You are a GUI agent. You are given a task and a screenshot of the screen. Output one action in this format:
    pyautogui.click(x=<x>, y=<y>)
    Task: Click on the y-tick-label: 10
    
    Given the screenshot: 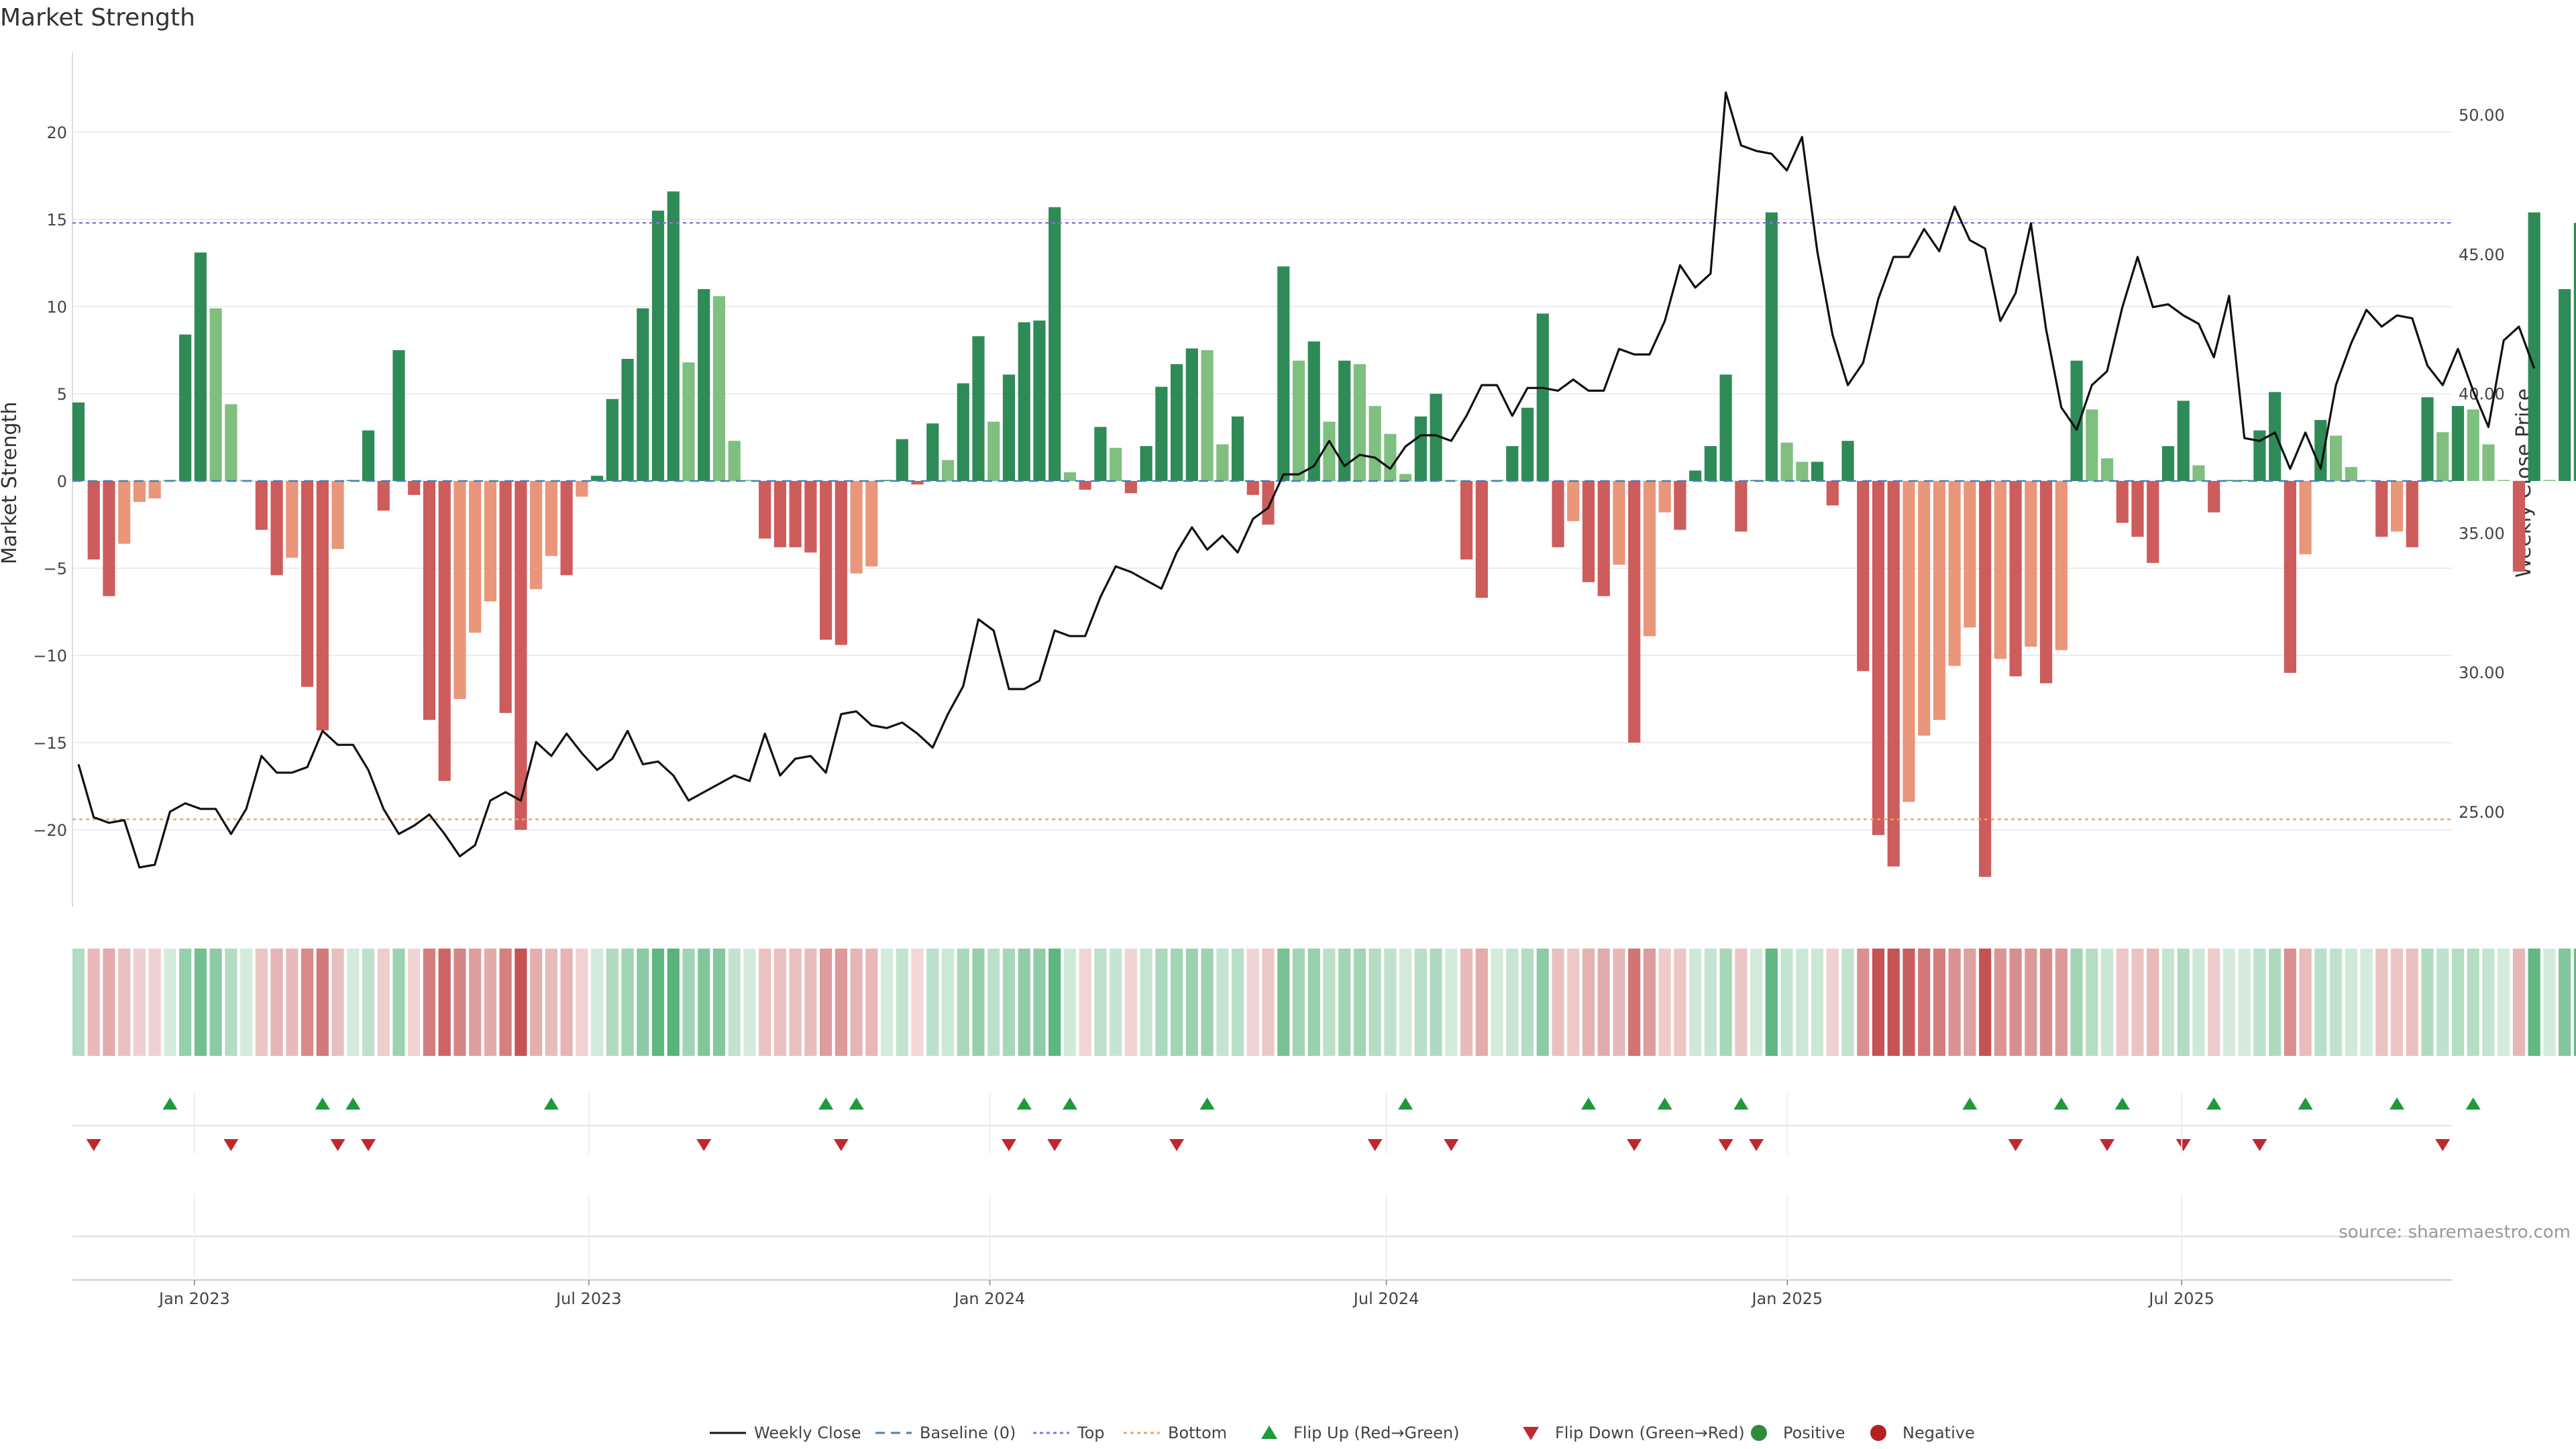 What is the action you would take?
    pyautogui.click(x=56, y=307)
    